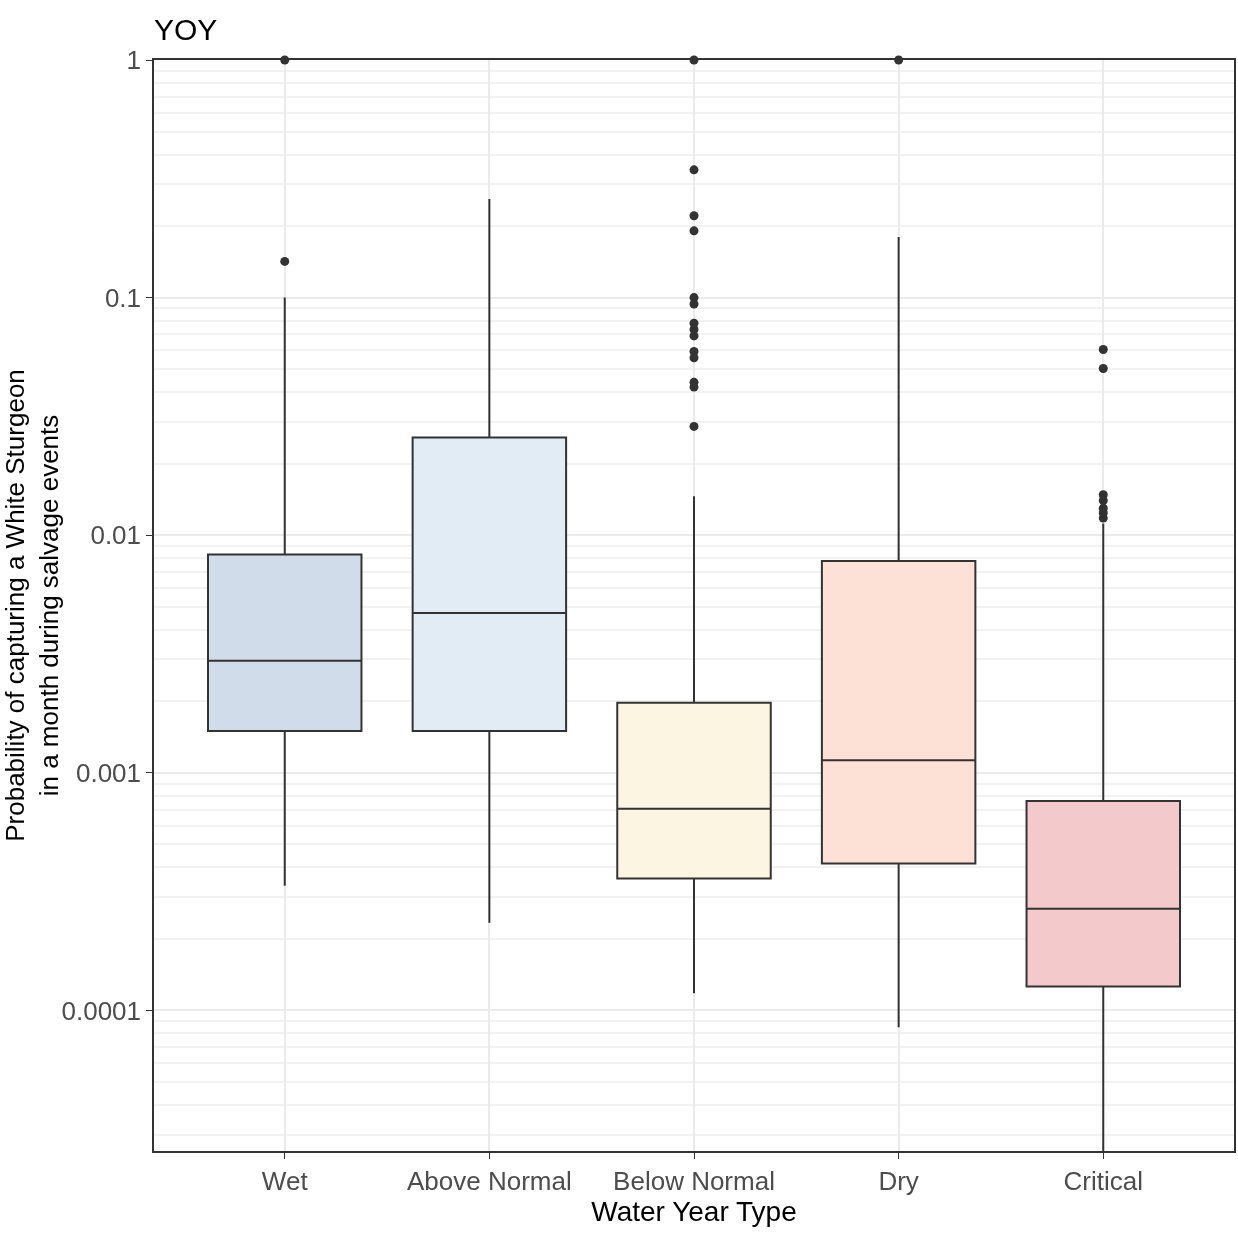  What do you see at coordinates (108, 772) in the screenshot?
I see `y-tick-label: 0.001` at bounding box center [108, 772].